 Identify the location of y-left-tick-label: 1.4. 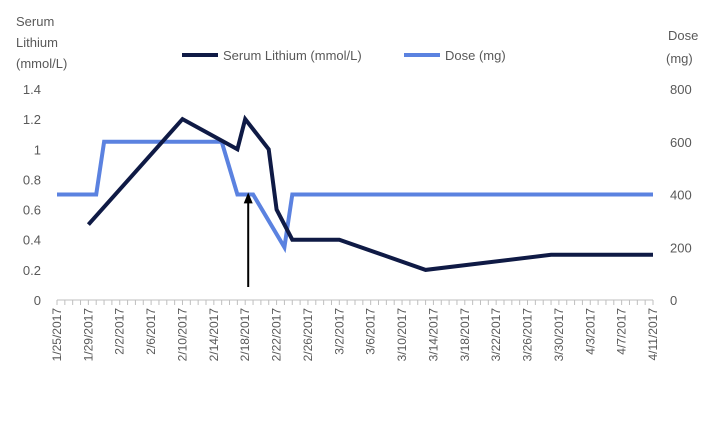
(32, 89).